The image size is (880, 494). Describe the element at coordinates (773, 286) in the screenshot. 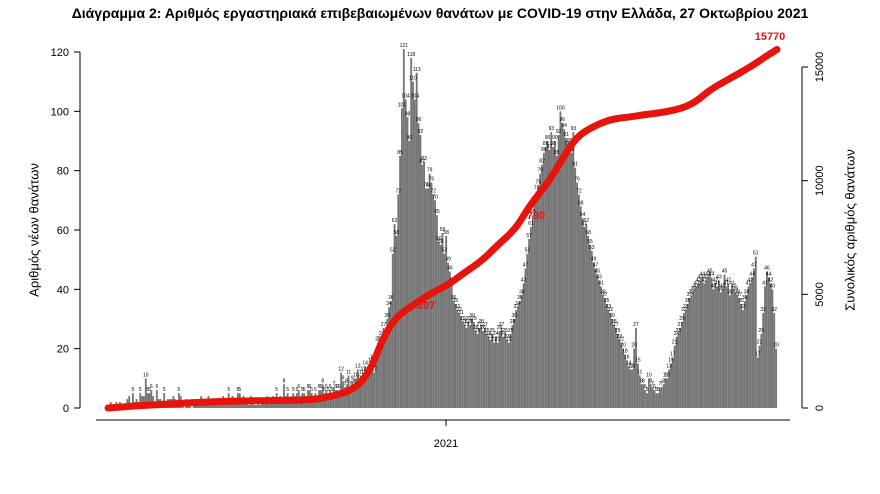

I see `bar-value-label: 40` at that location.